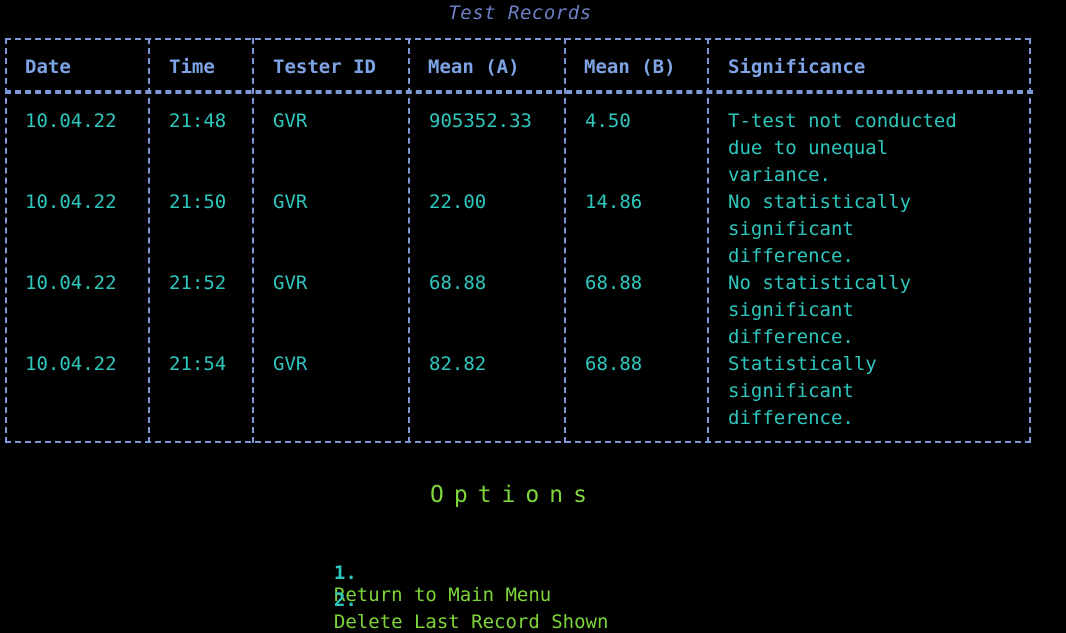 The height and width of the screenshot is (633, 1066). What do you see at coordinates (808, 148) in the screenshot?
I see `cell-significance-line: due to unequal` at bounding box center [808, 148].